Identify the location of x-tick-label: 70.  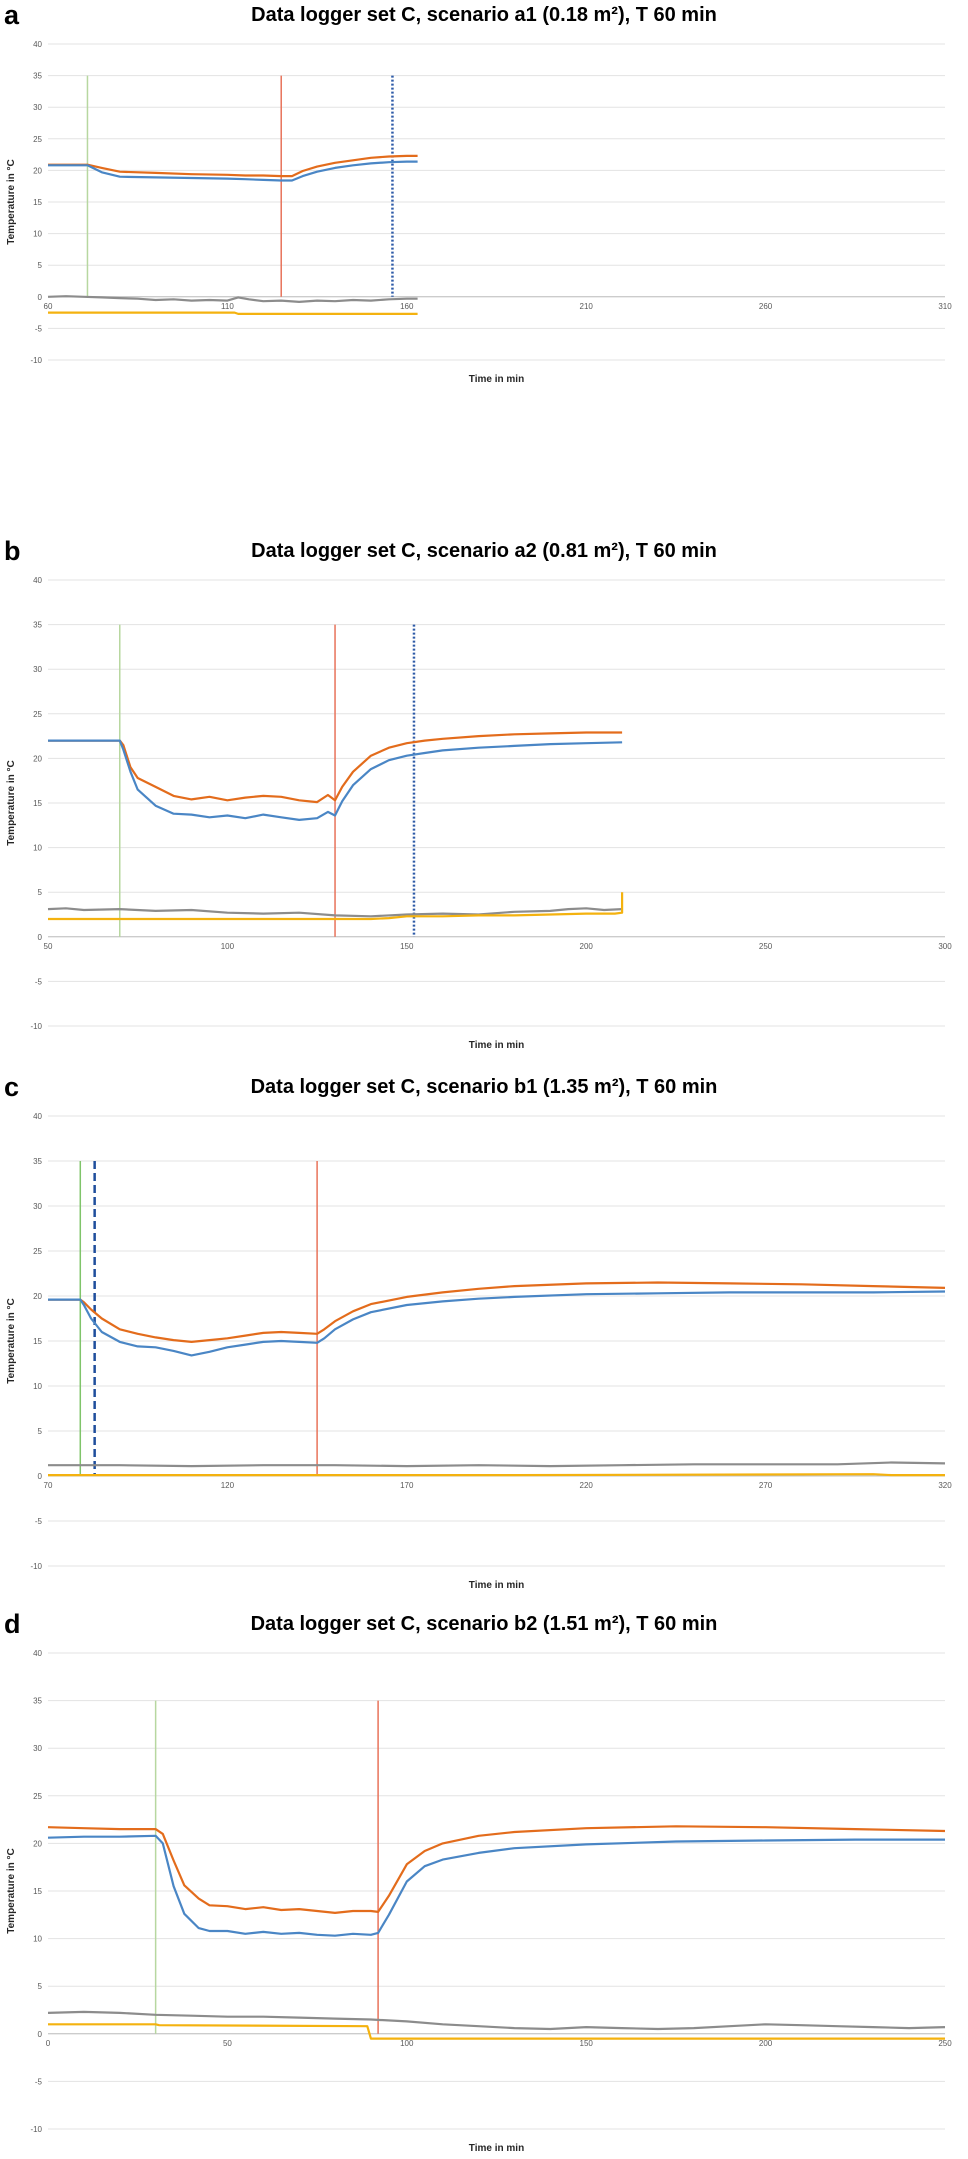
(48, 1485).